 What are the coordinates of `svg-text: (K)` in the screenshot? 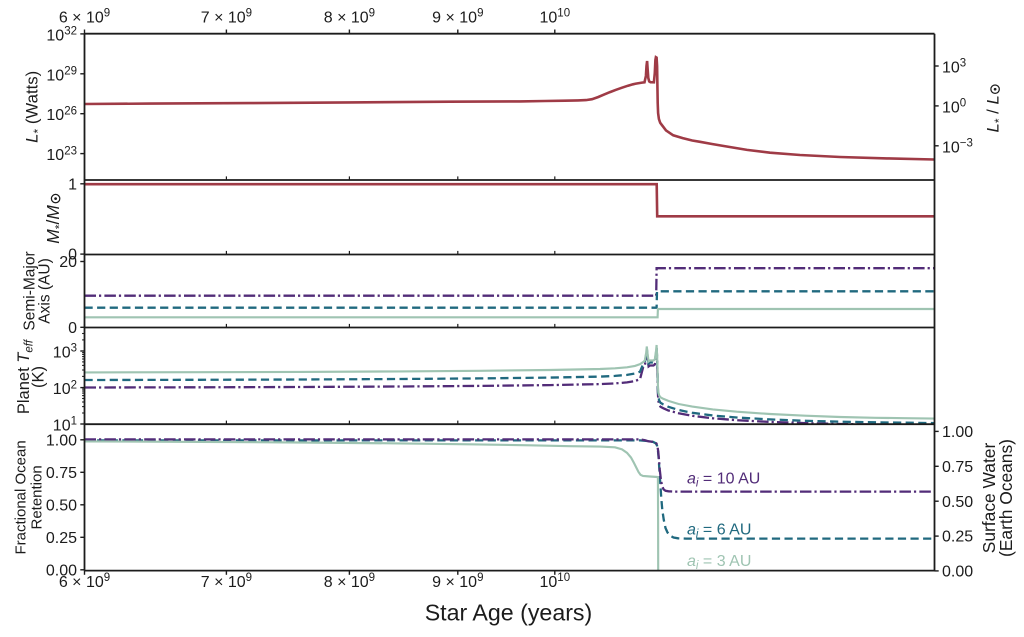 It's located at (38, 377).